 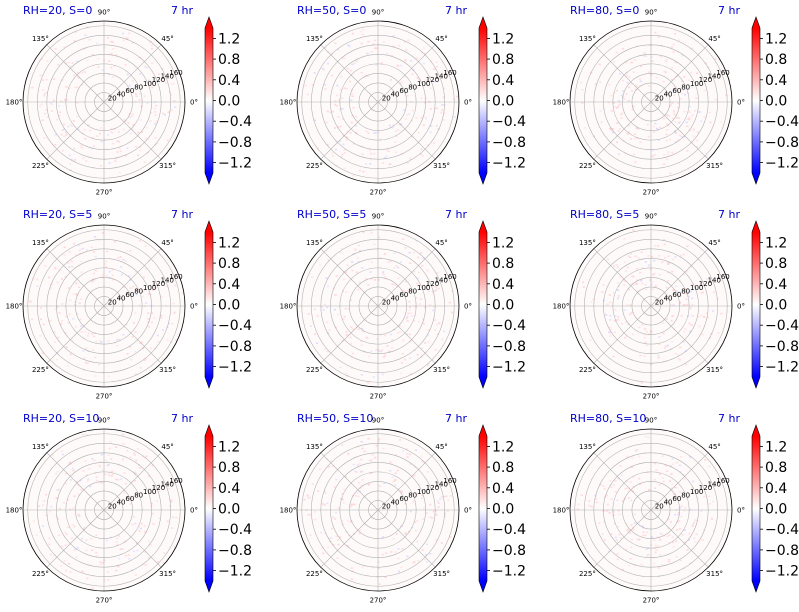 What do you see at coordinates (714, 166) in the screenshot?
I see `angle-tick-label: 315°` at bounding box center [714, 166].